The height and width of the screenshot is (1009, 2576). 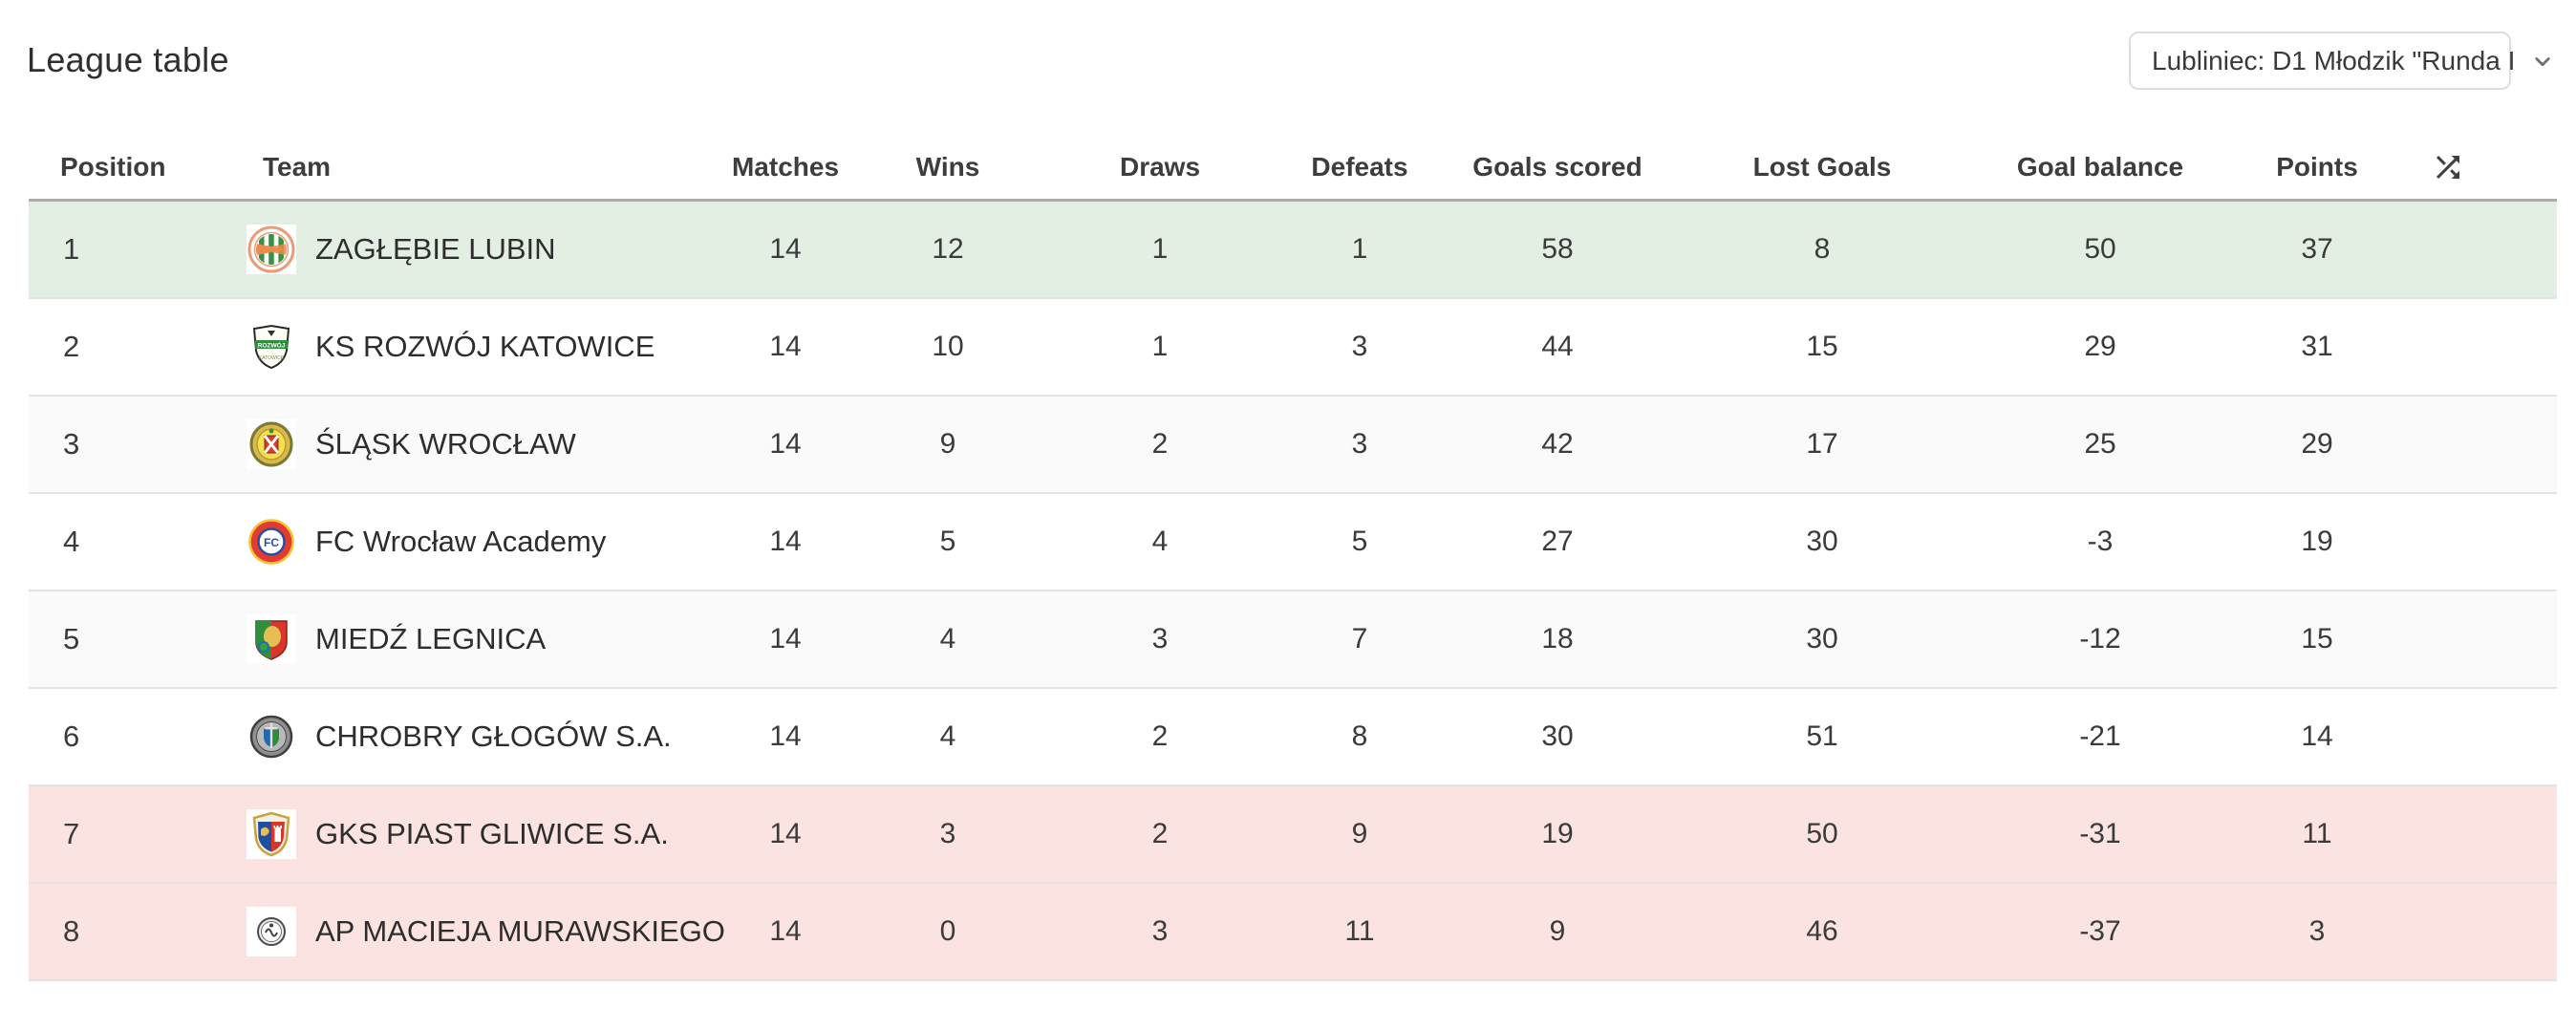 I want to click on team-name: ZAGŁĘBIE LUBIN, so click(x=435, y=249).